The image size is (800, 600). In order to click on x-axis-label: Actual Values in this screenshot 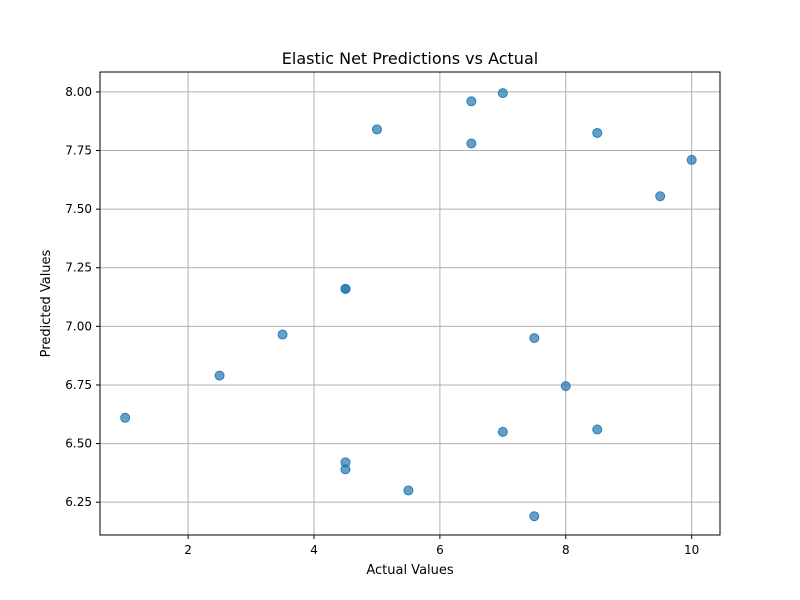, I will do `click(410, 570)`.